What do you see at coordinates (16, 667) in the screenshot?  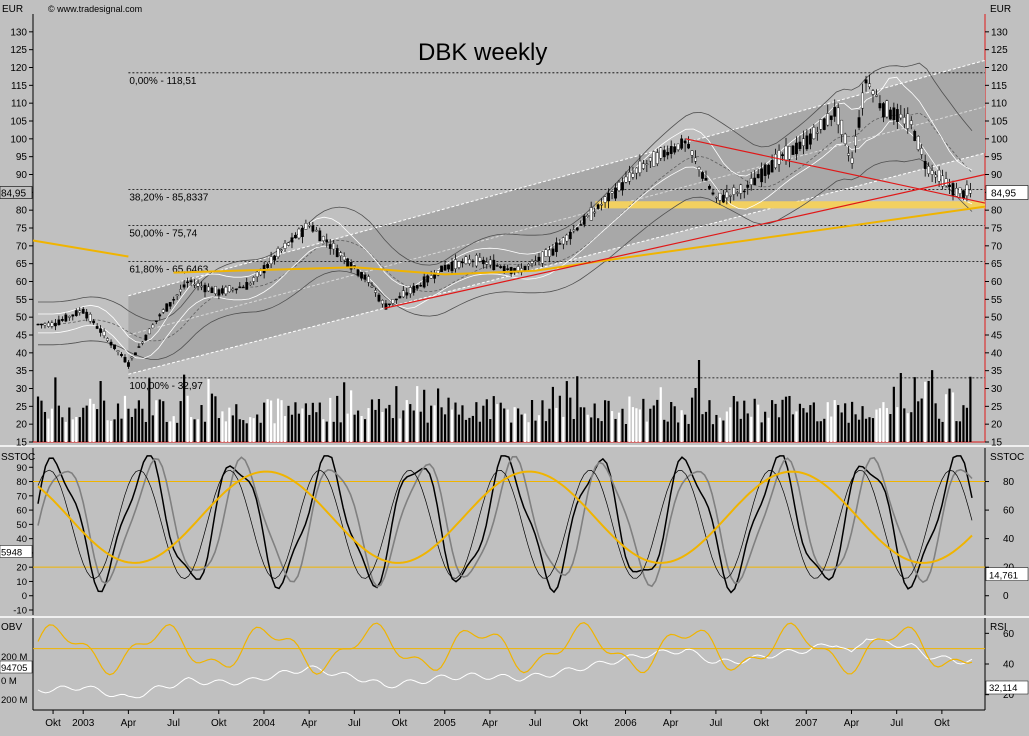 I see `obv-value-box` at bounding box center [16, 667].